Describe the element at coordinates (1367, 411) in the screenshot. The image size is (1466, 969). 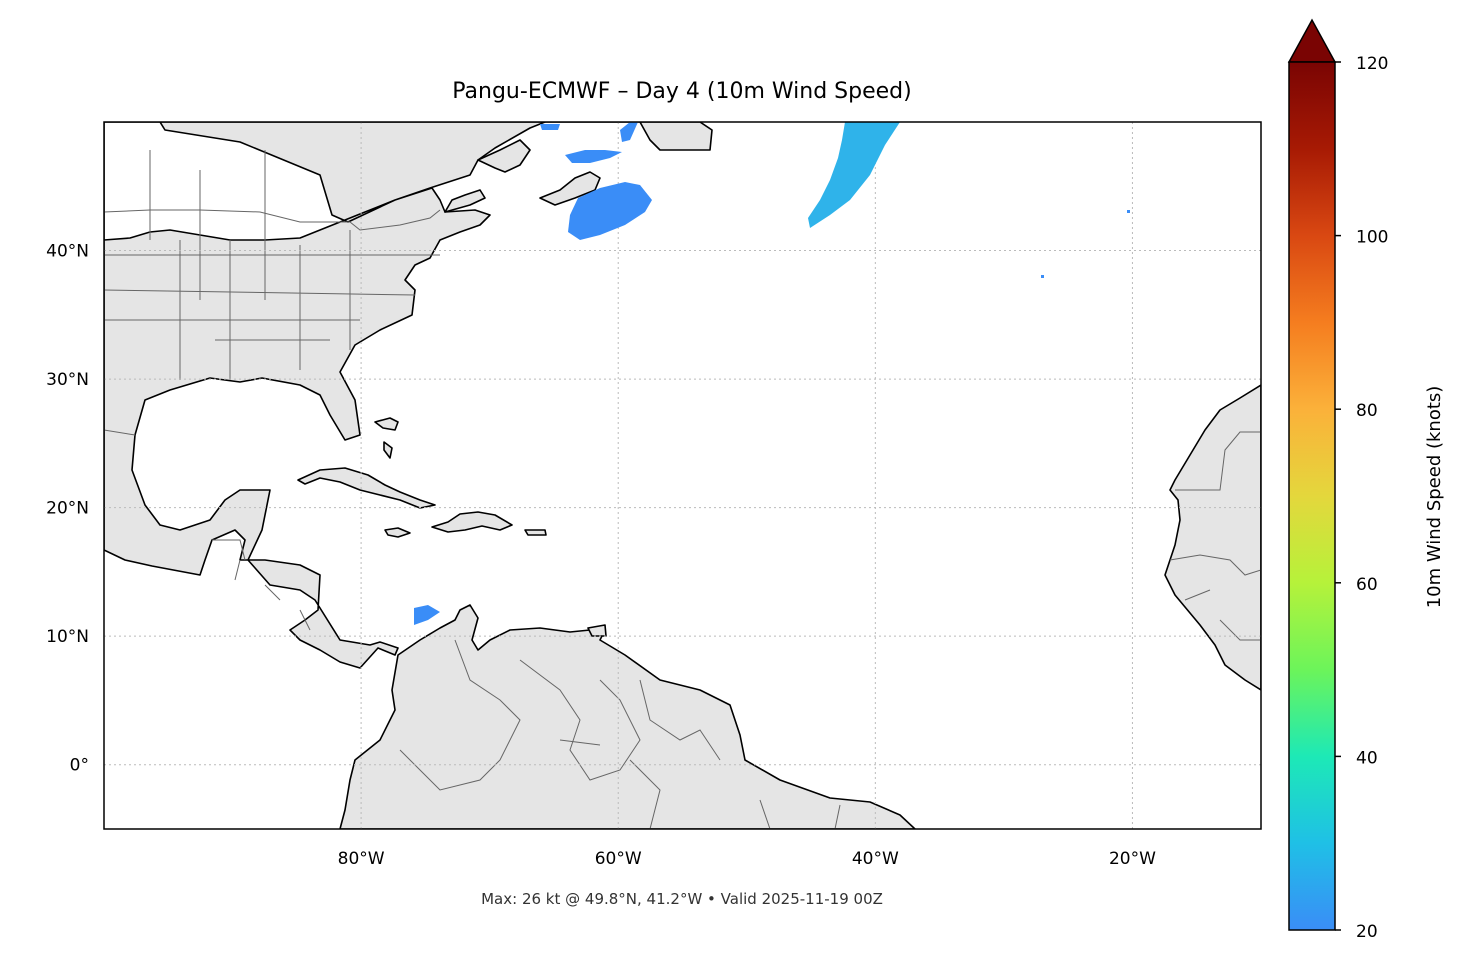
I see `colorbar-tick-label: 80` at that location.